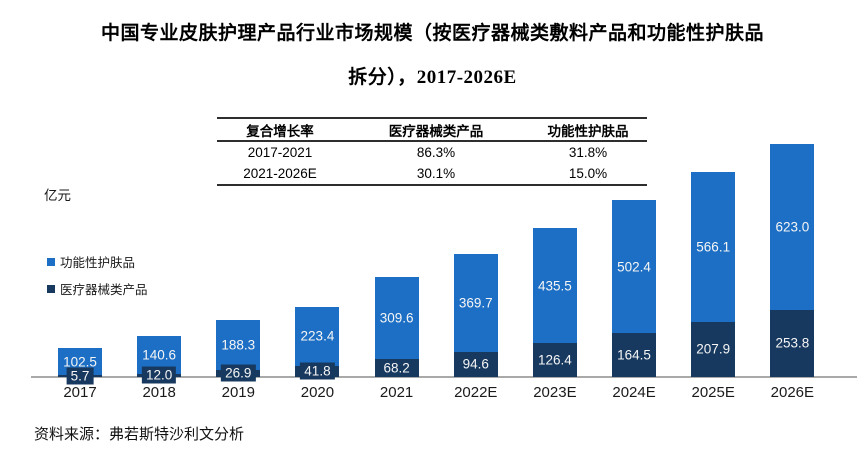 Image resolution: width=865 pixels, height=460 pixels. Describe the element at coordinates (80, 376) in the screenshot. I see `bar-value-label-medical: 5.7` at that location.